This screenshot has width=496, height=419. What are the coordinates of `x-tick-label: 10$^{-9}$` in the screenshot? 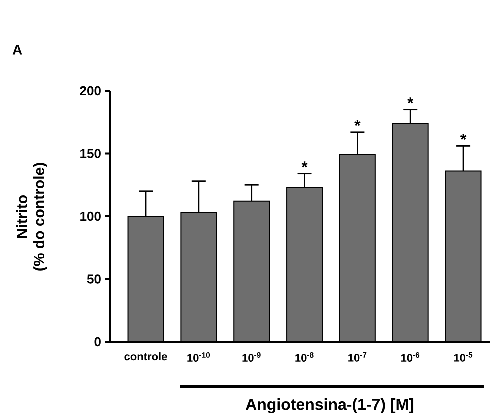 It's located at (251, 357).